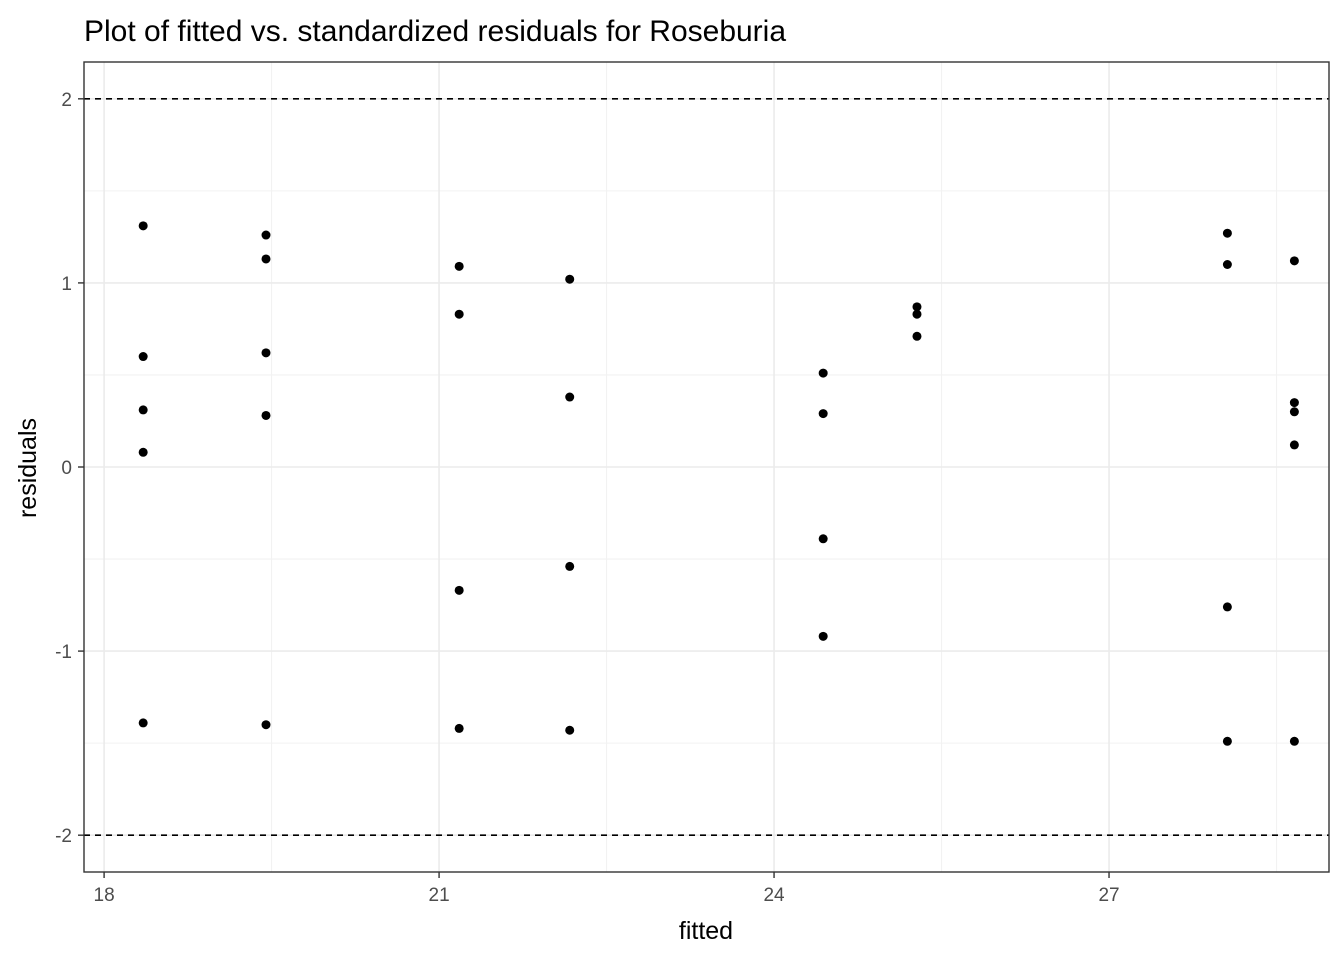 This screenshot has height=965, width=1344. What do you see at coordinates (1108, 895) in the screenshot?
I see `x-tick-label: 27` at bounding box center [1108, 895].